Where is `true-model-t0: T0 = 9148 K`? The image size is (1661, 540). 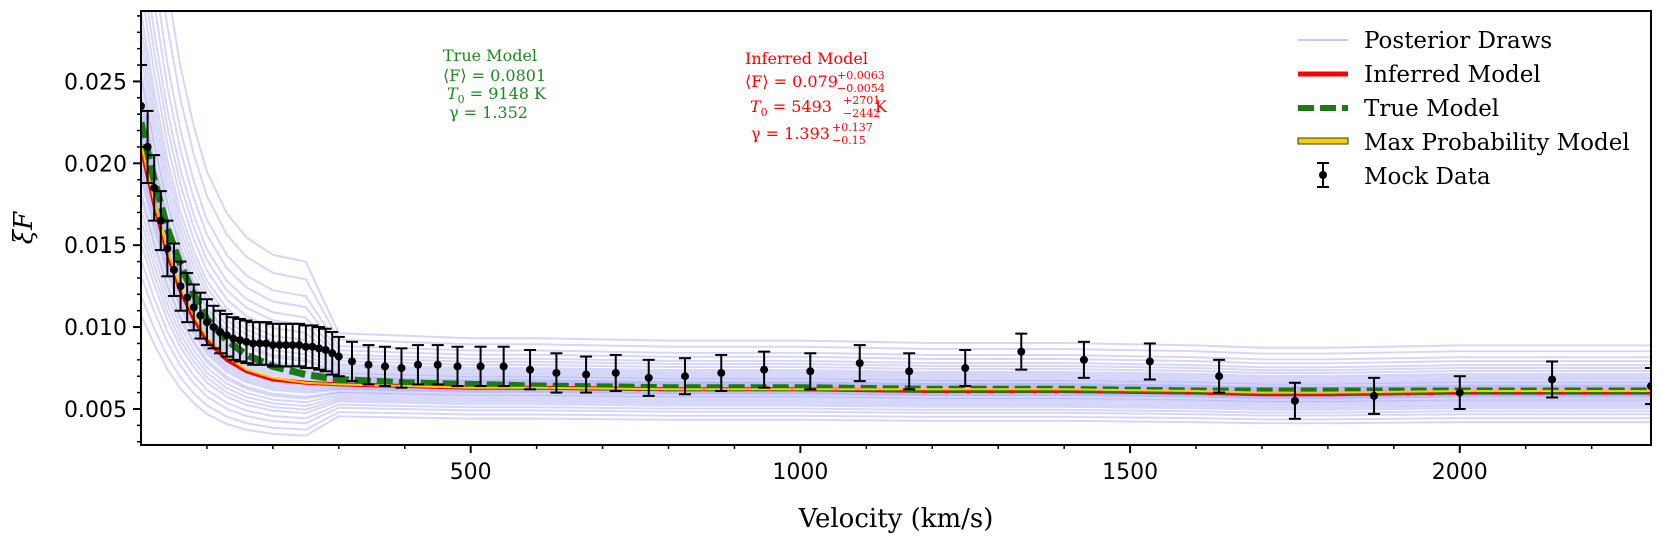 true-model-t0: T0 = 9148 K is located at coordinates (497, 95).